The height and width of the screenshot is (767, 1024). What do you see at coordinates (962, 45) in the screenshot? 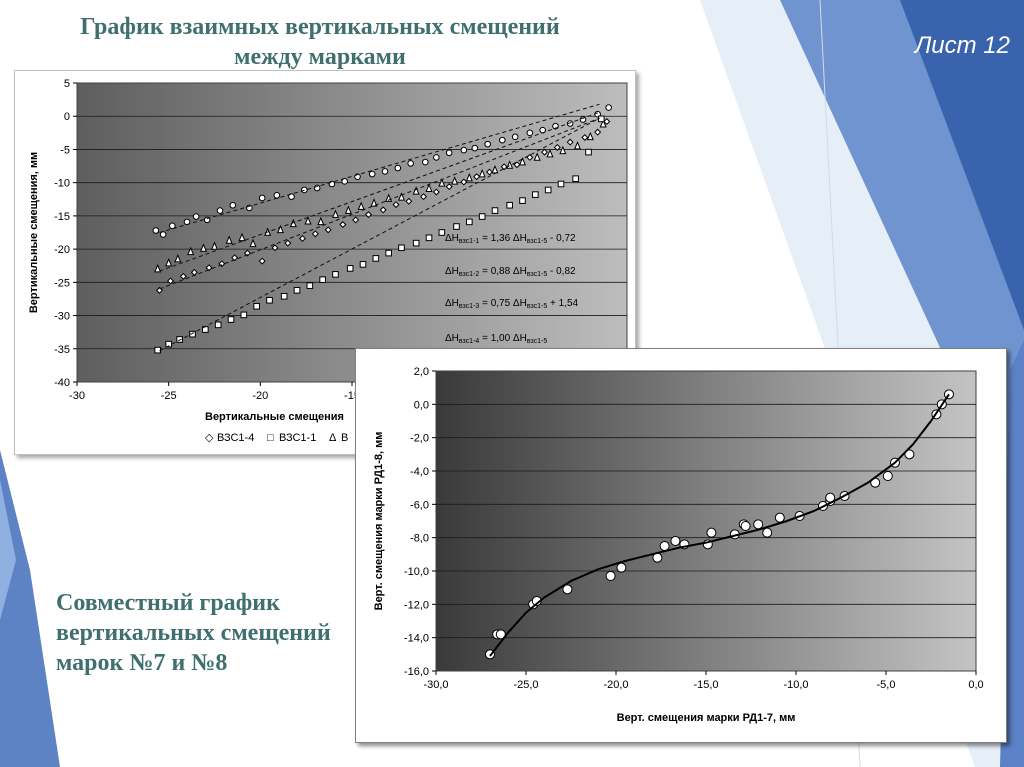
I see `sheet-number-label: Лист 12` at bounding box center [962, 45].